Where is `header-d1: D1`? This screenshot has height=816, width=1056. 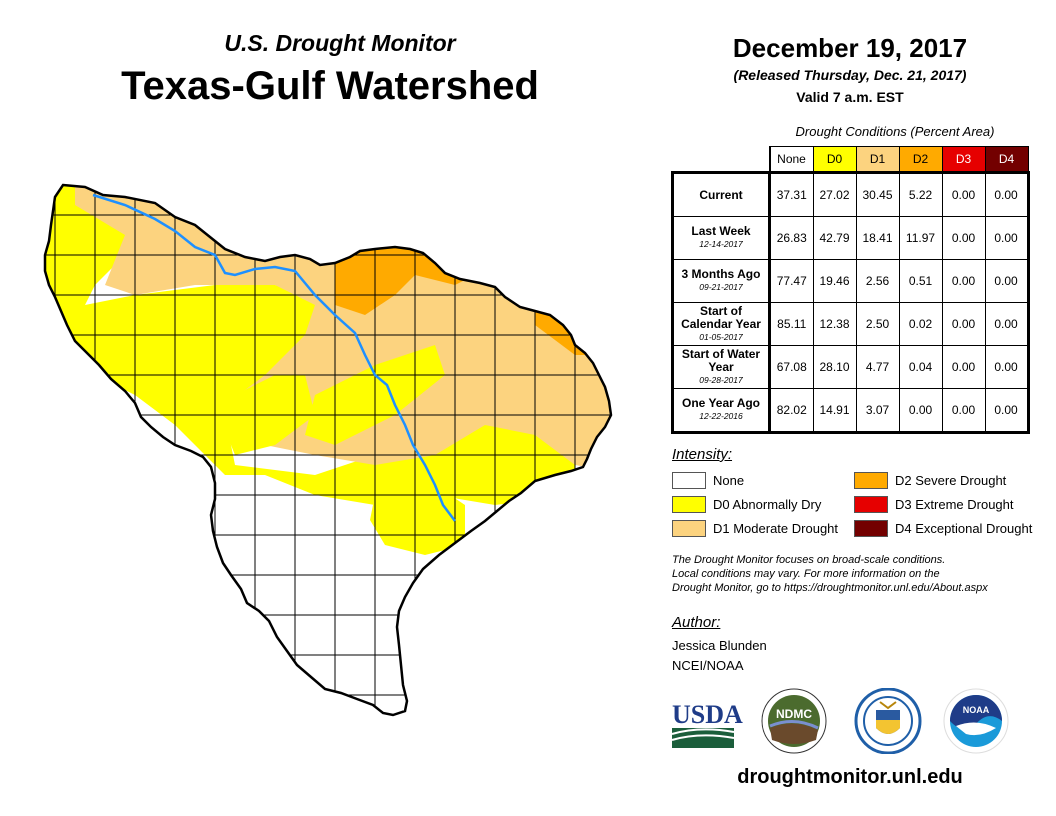 header-d1: D1 is located at coordinates (877, 159).